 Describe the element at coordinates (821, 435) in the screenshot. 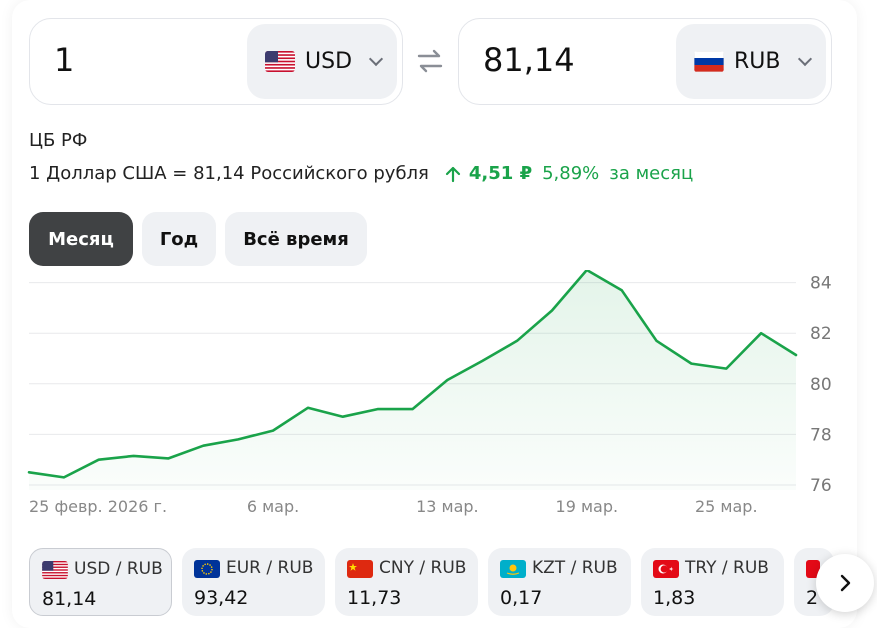

I see `y-tick-label: 78` at that location.